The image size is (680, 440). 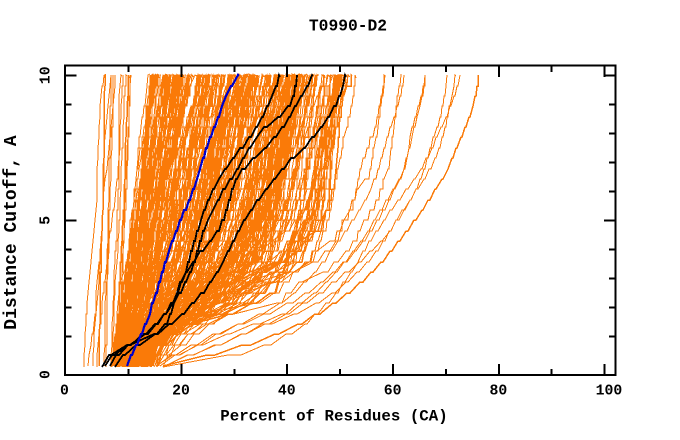 What do you see at coordinates (47, 75) in the screenshot?
I see `svg-text: 10` at bounding box center [47, 75].